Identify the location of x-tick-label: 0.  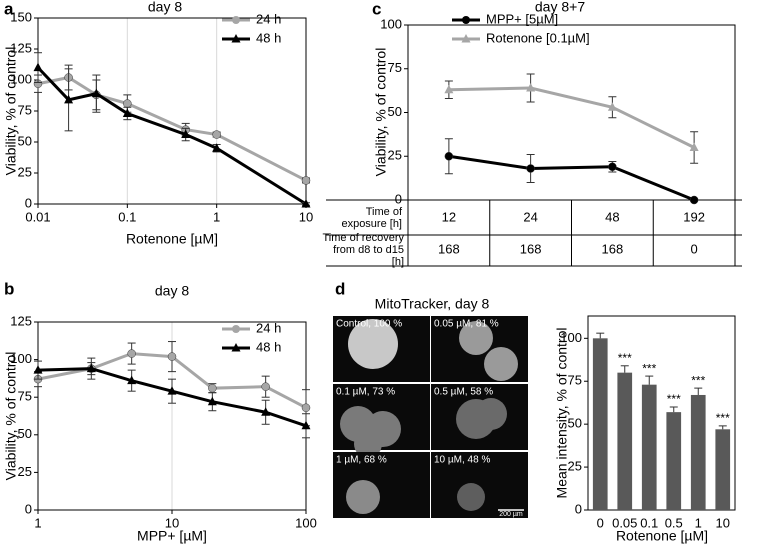
(600, 522).